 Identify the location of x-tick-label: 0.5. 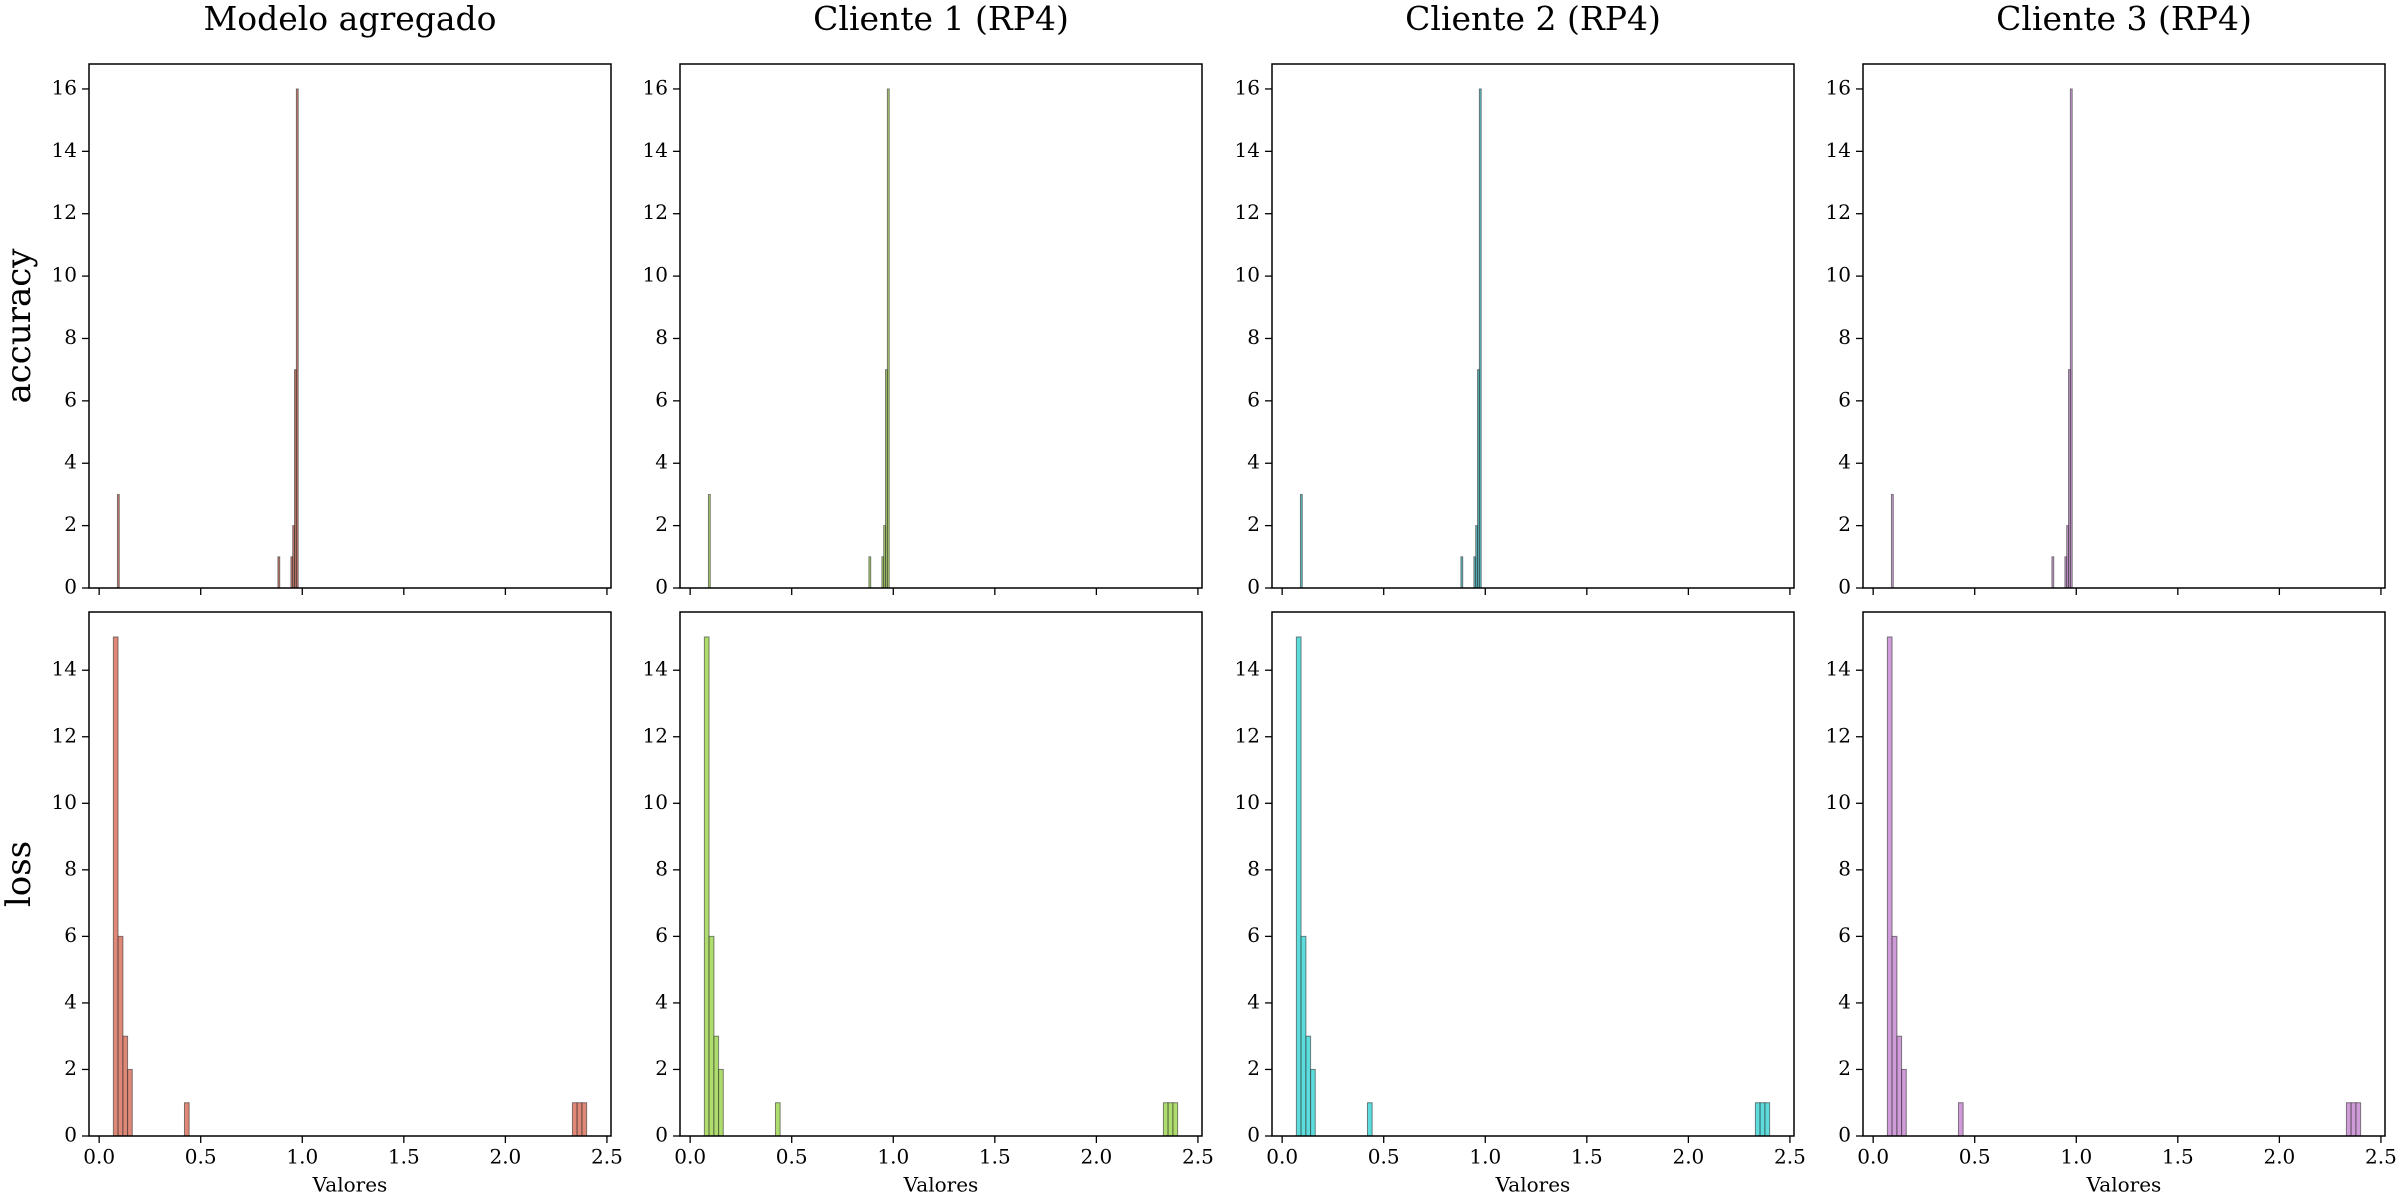
(201, 1157).